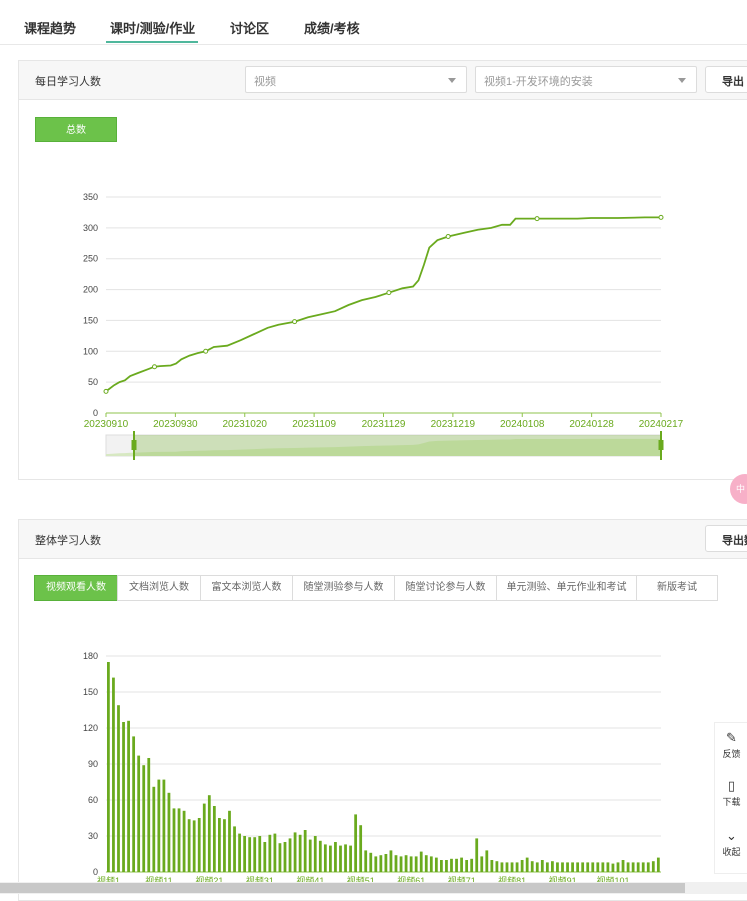 The image size is (747, 901). Describe the element at coordinates (384, 424) in the screenshot. I see `x-tick-label: 20231129` at that location.